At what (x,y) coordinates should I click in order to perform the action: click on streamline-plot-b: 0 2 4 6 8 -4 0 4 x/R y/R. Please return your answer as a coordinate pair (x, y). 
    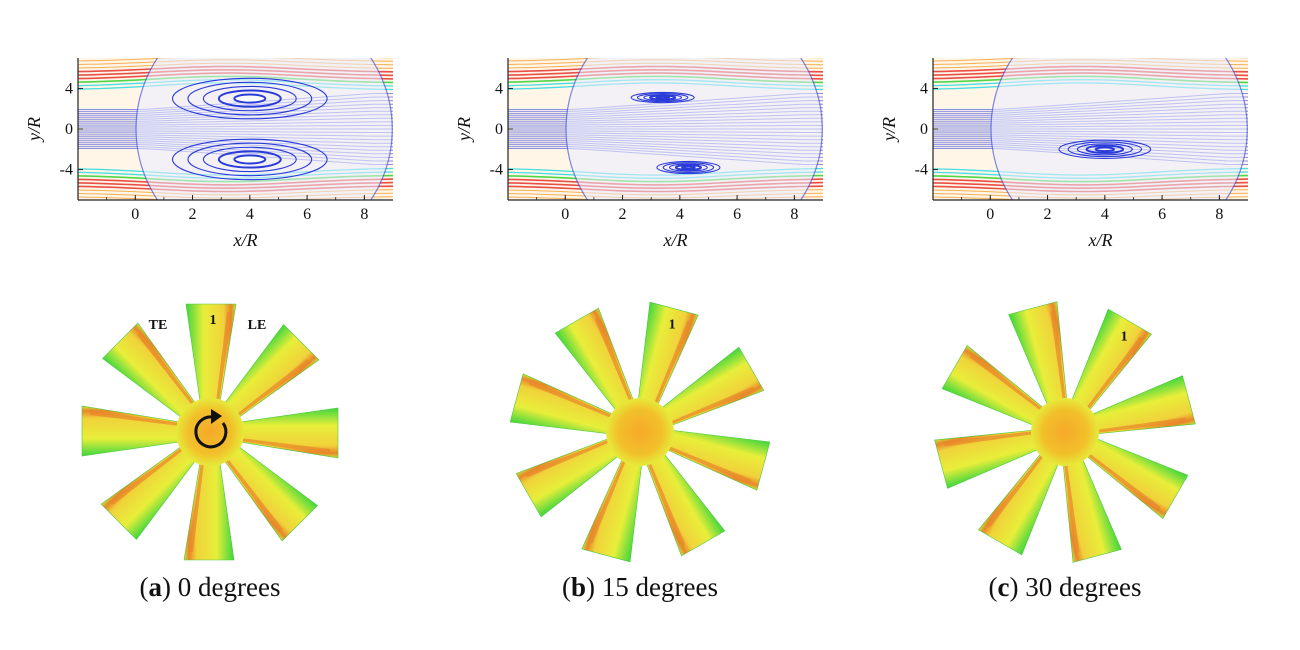
    Looking at the image, I should click on (638, 154).